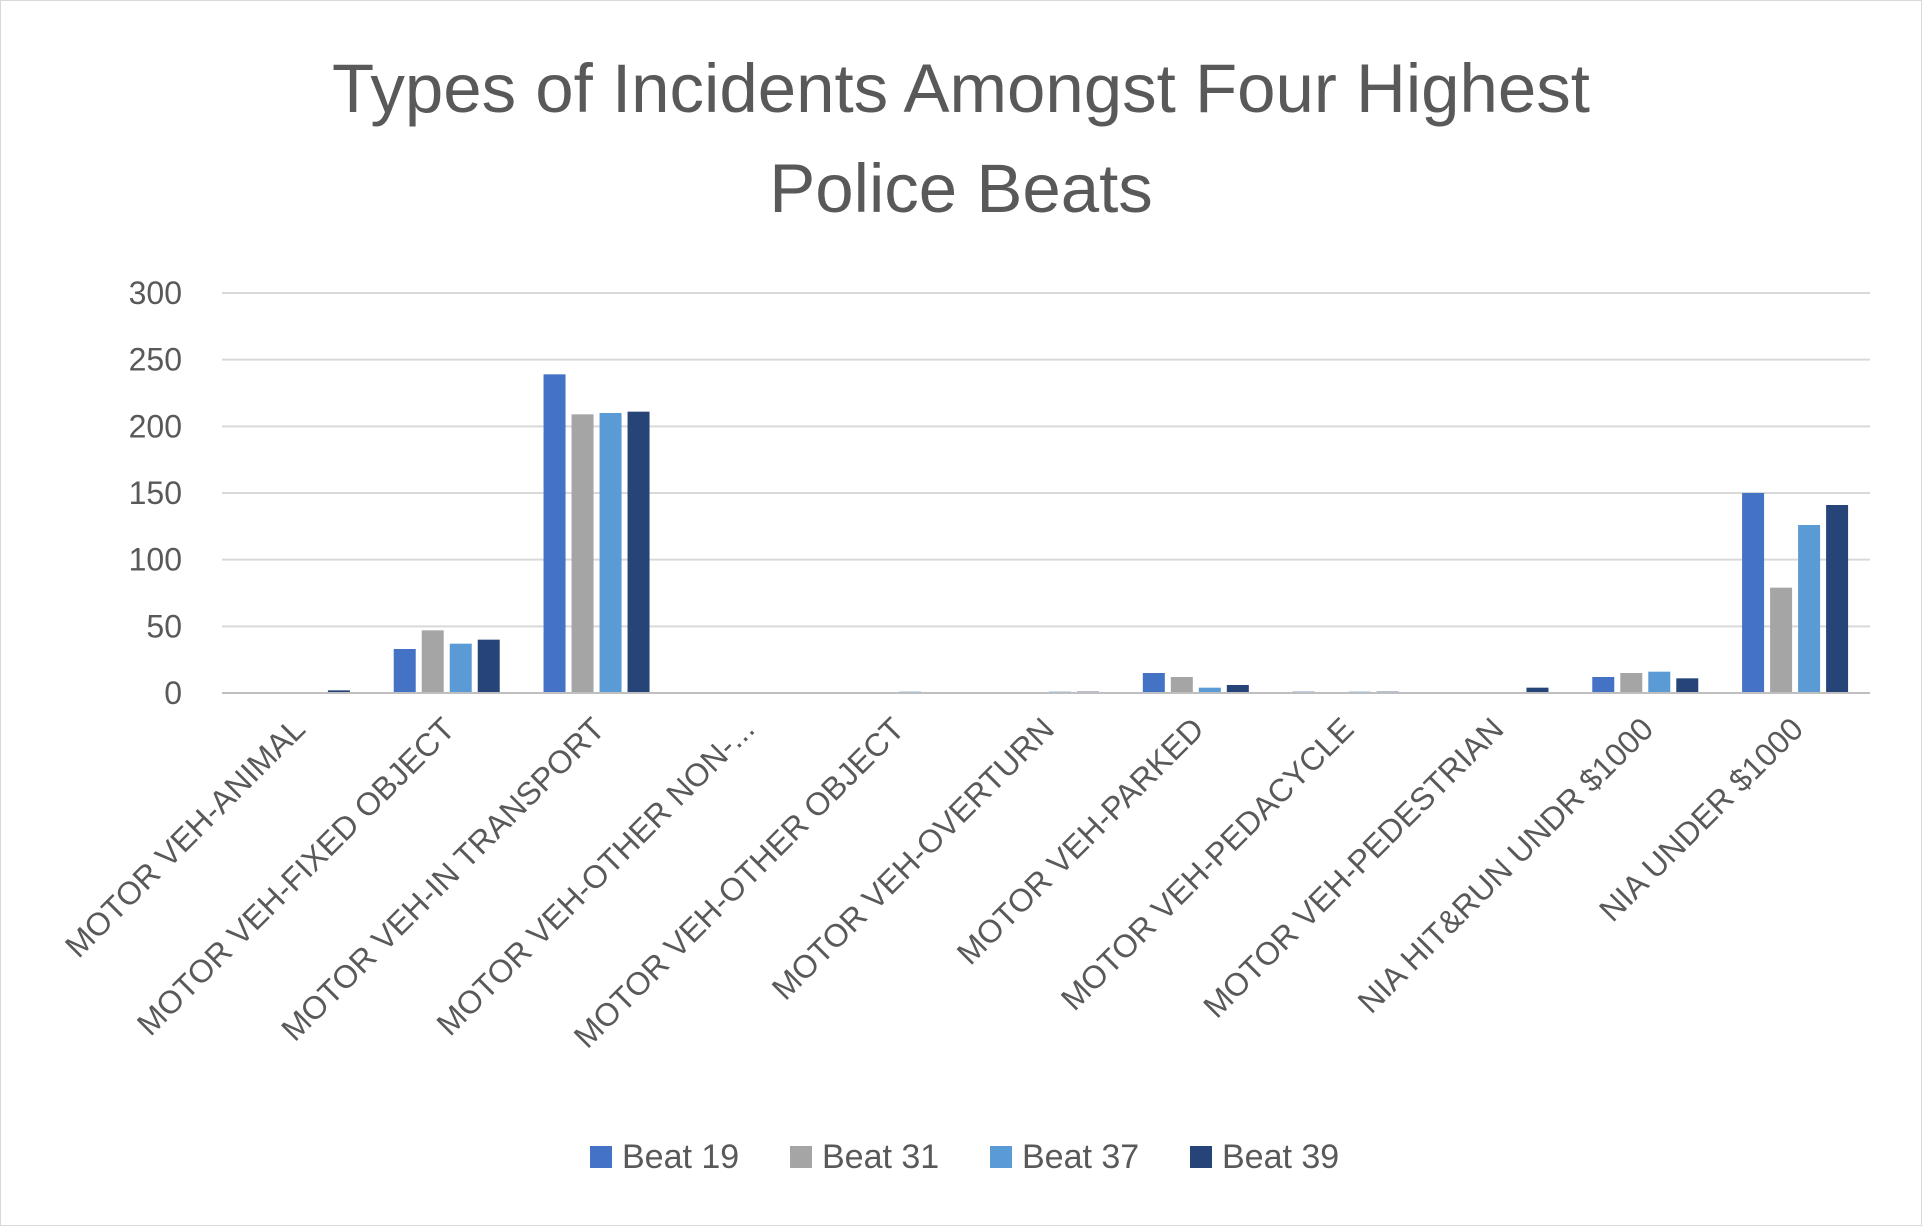  I want to click on x-tick-label: MOTOR VEH-IN TRANSPORT, so click(442, 878).